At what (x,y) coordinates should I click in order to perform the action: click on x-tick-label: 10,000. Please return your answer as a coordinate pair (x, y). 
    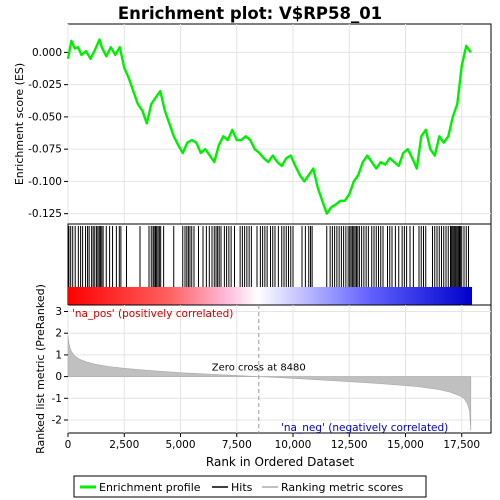
    Looking at the image, I should click on (293, 445).